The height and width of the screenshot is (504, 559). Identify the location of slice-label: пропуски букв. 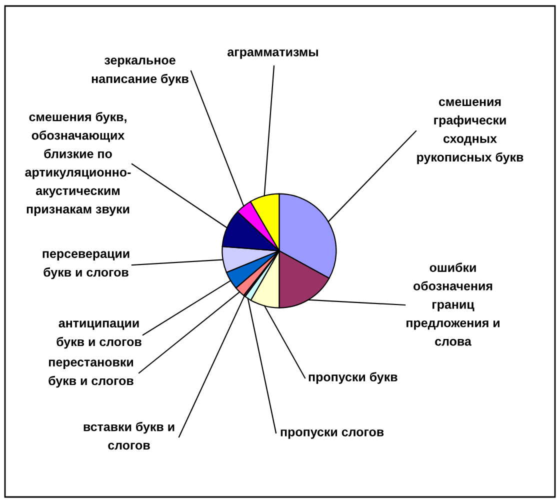
(353, 378).